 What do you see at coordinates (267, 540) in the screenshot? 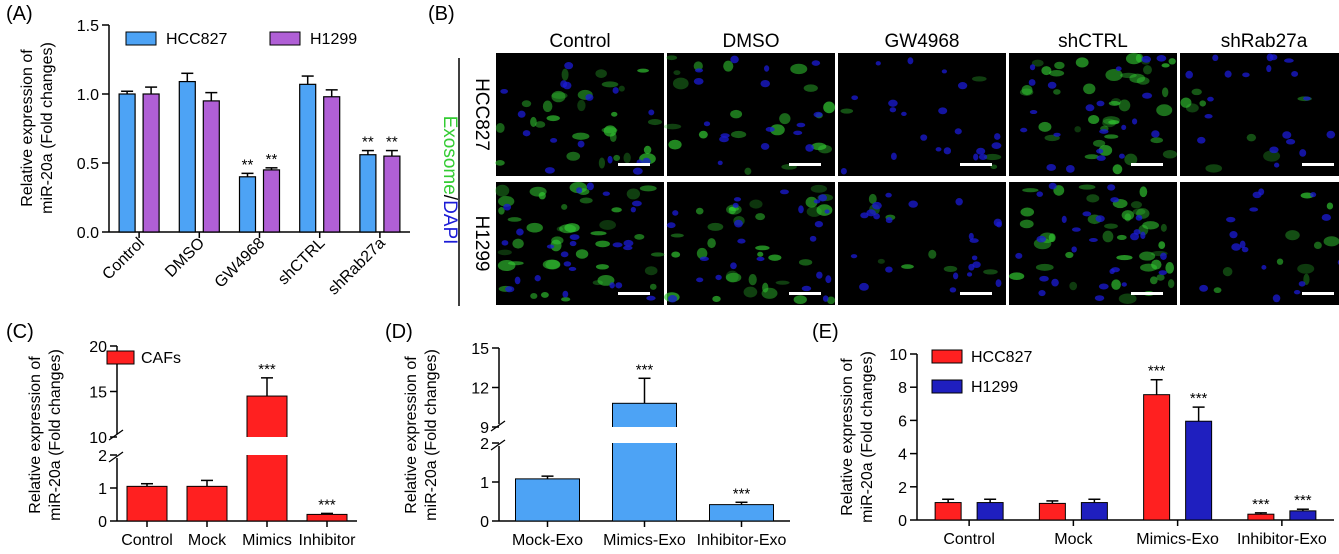
I see `x-tick-label: Mimics` at bounding box center [267, 540].